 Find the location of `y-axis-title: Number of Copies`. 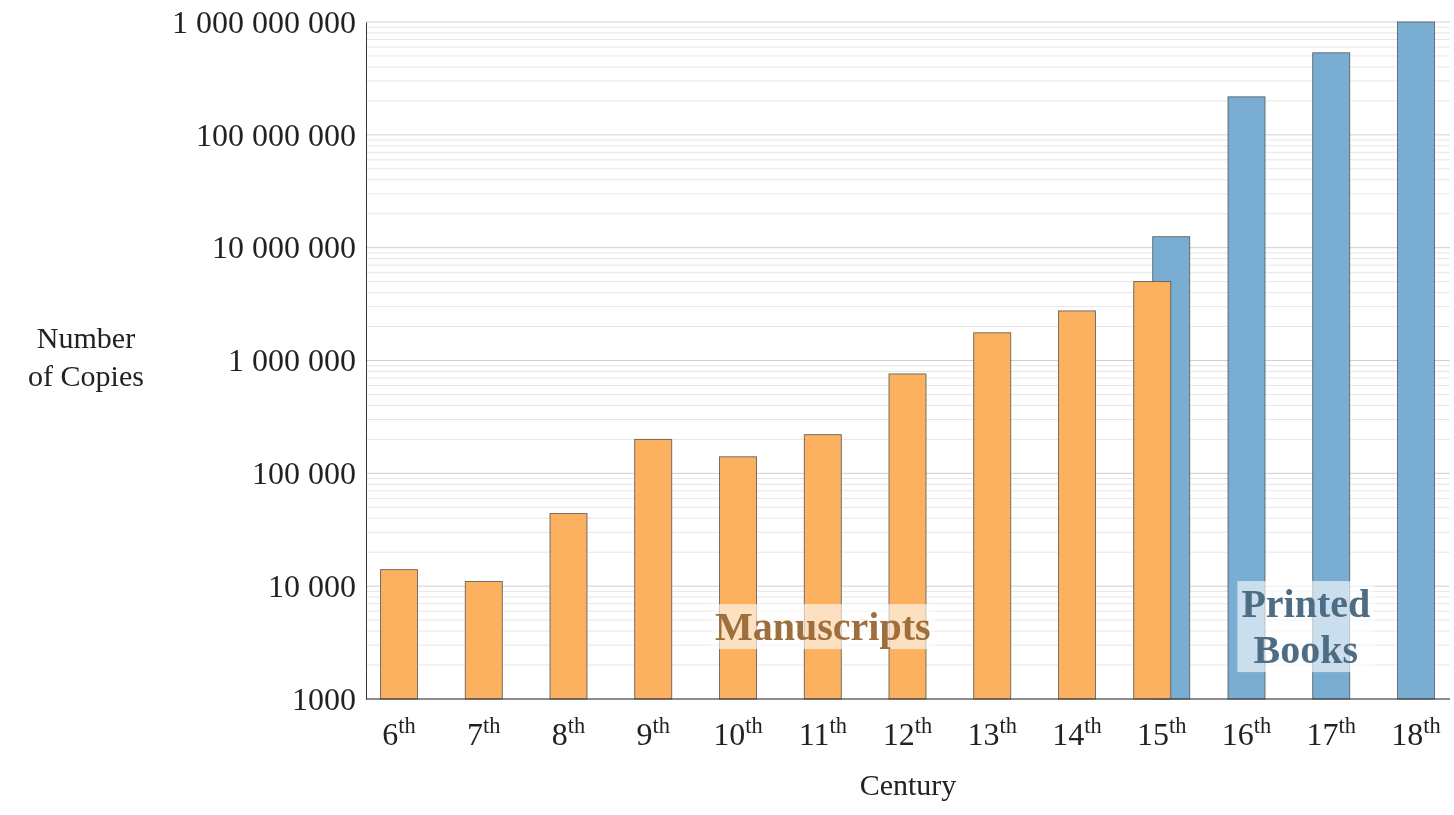

y-axis-title: Number of Copies is located at coordinates (86, 356).